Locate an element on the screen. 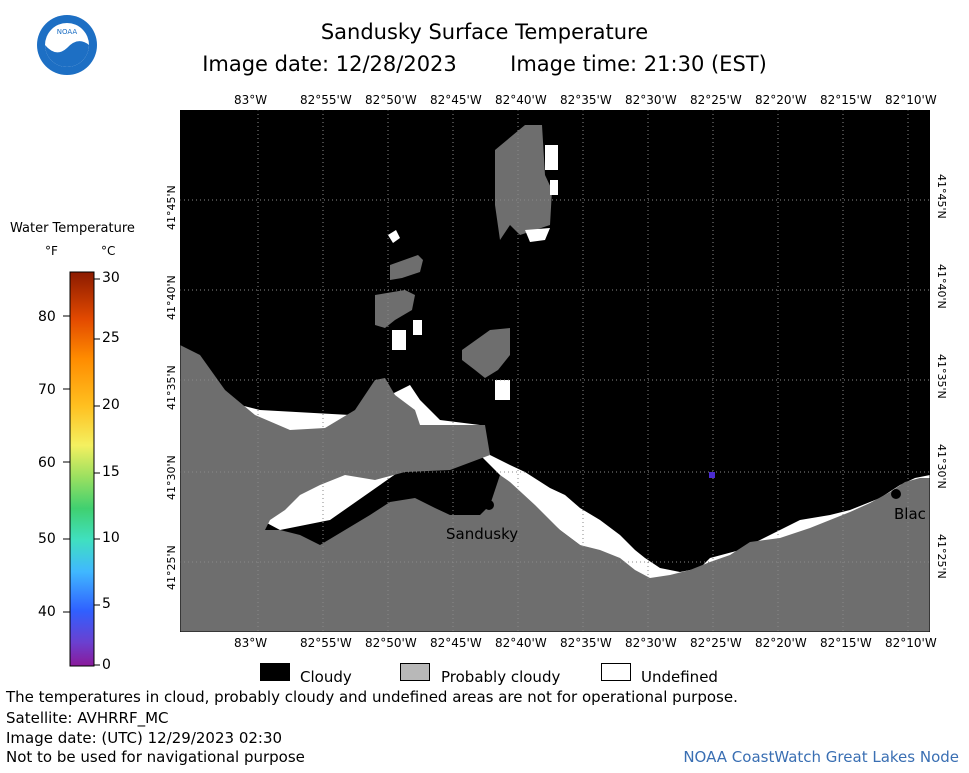 The height and width of the screenshot is (773, 969). lat-label-left: 41°35'N is located at coordinates (171, 387).